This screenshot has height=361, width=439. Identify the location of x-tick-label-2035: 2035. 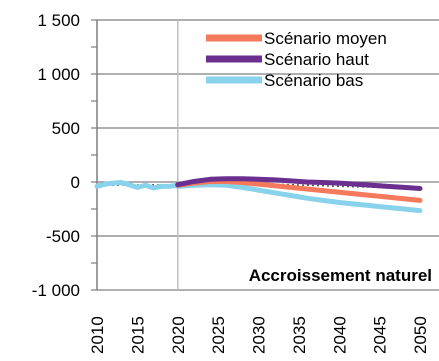
(299, 335).